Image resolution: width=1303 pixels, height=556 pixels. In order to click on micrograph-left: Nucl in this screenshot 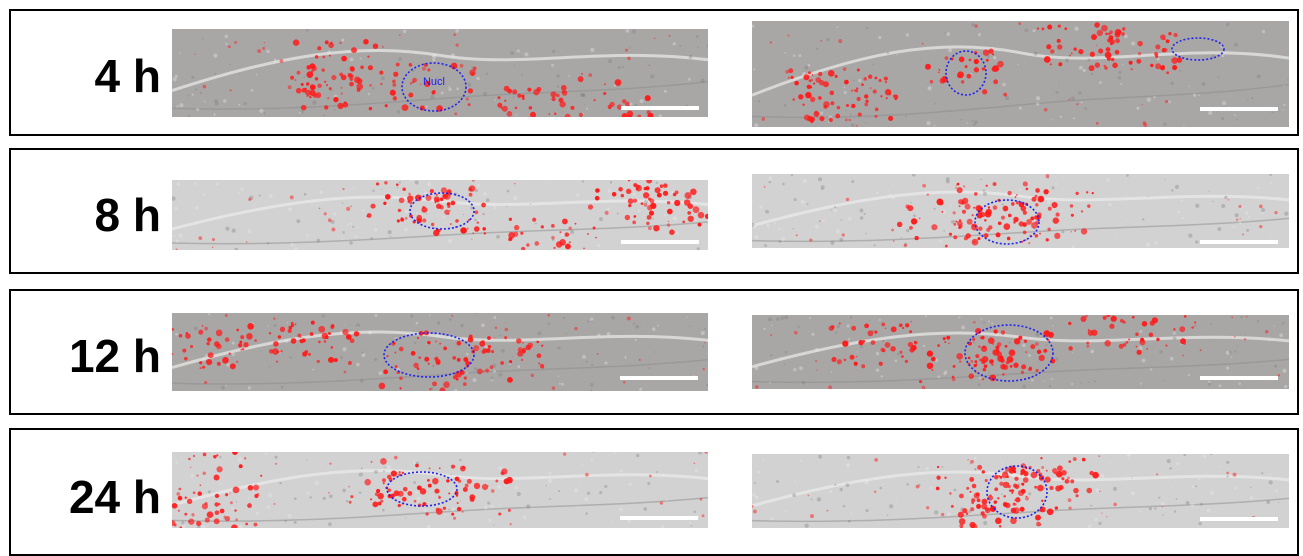, I will do `click(440, 73)`.